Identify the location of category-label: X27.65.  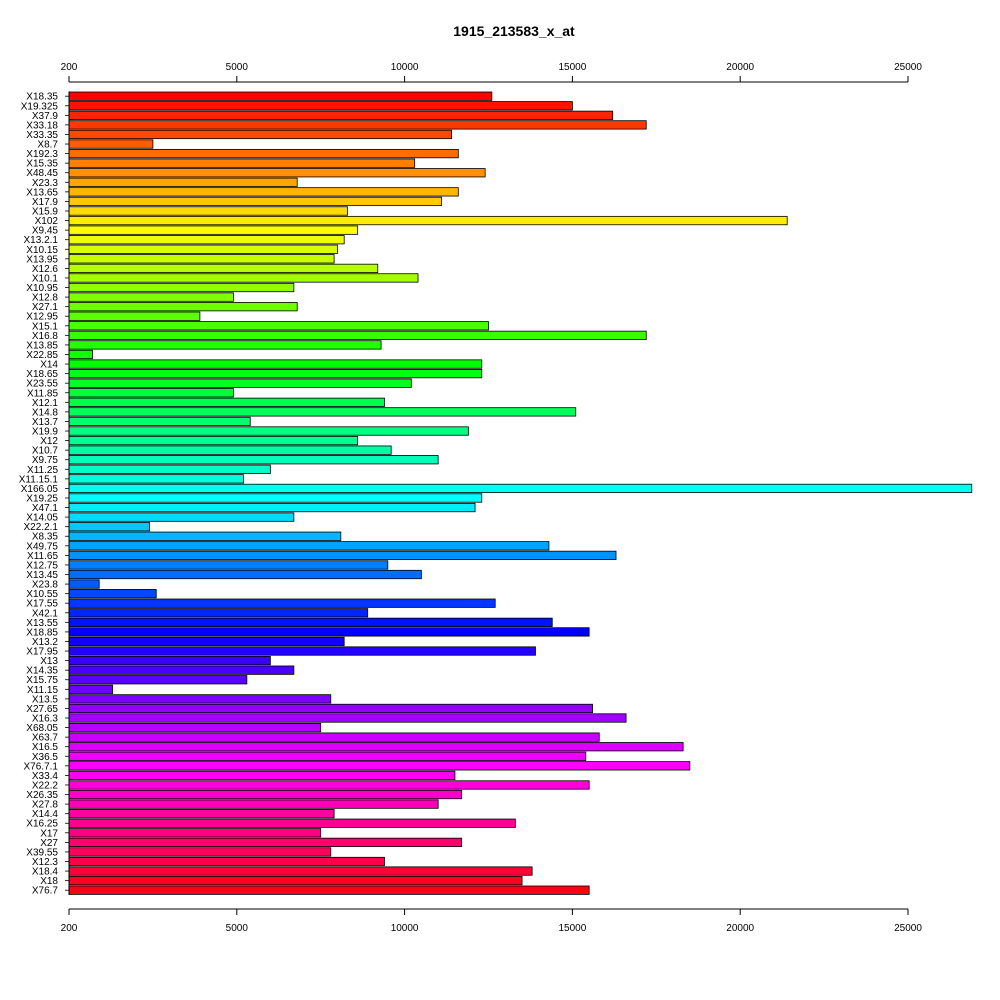
(42, 709).